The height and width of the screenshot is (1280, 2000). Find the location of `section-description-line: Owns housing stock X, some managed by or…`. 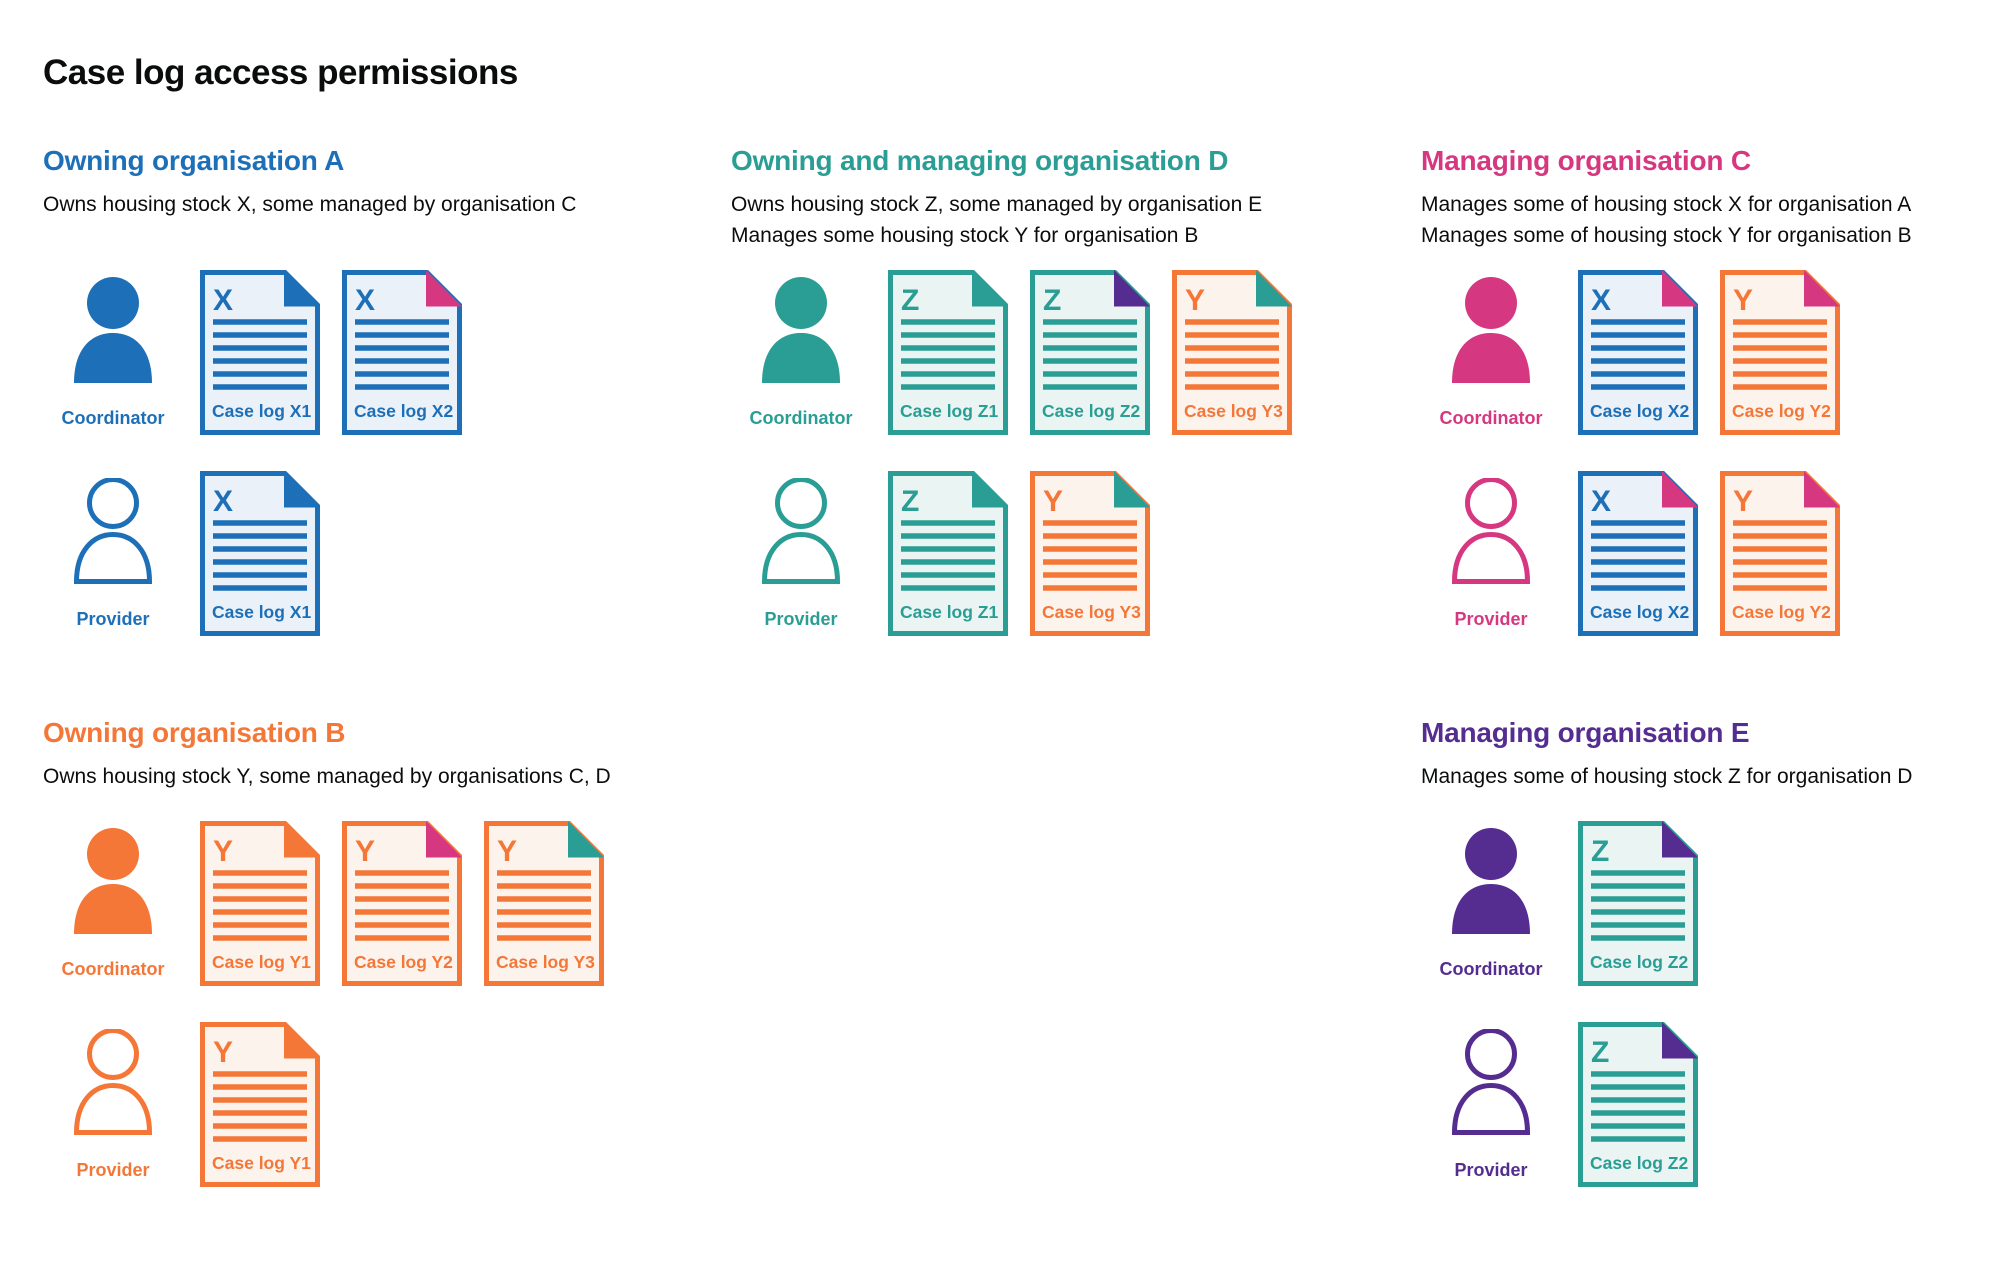

section-description-line: Owns housing stock X, some managed by or… is located at coordinates (310, 204).